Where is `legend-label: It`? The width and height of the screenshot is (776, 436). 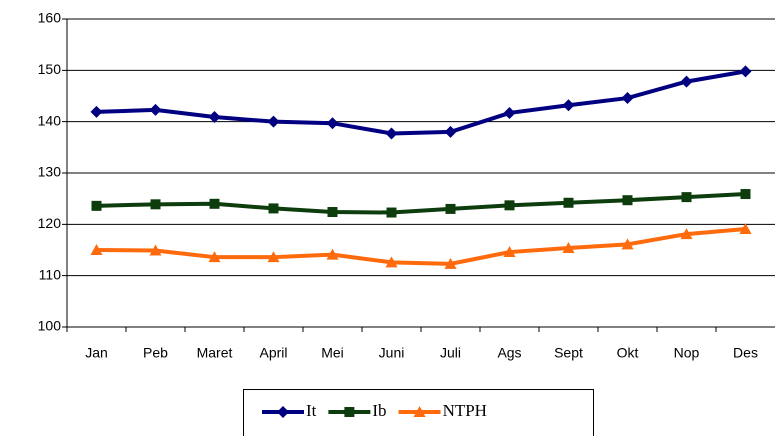
legend-label: It is located at coordinates (311, 410).